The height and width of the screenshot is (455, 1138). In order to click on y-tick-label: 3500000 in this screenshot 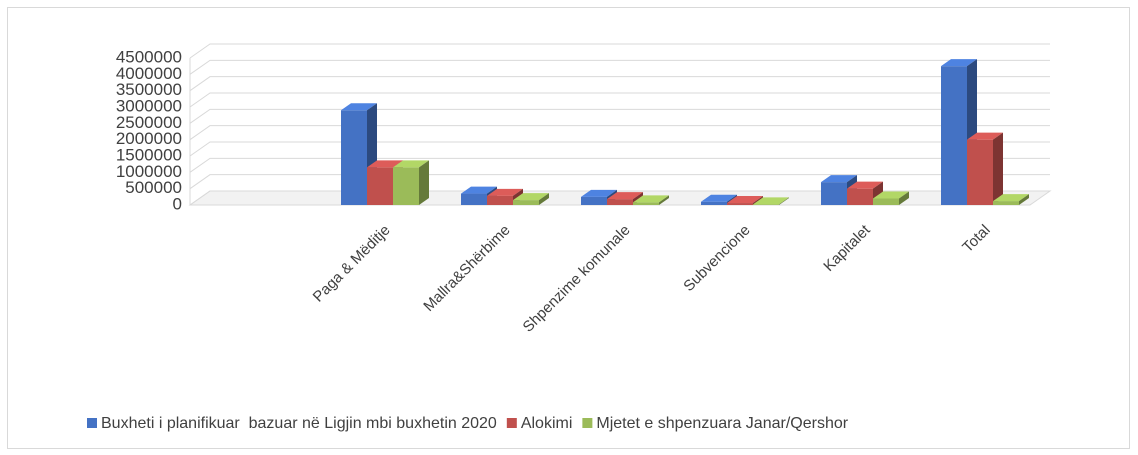, I will do `click(149, 89)`.